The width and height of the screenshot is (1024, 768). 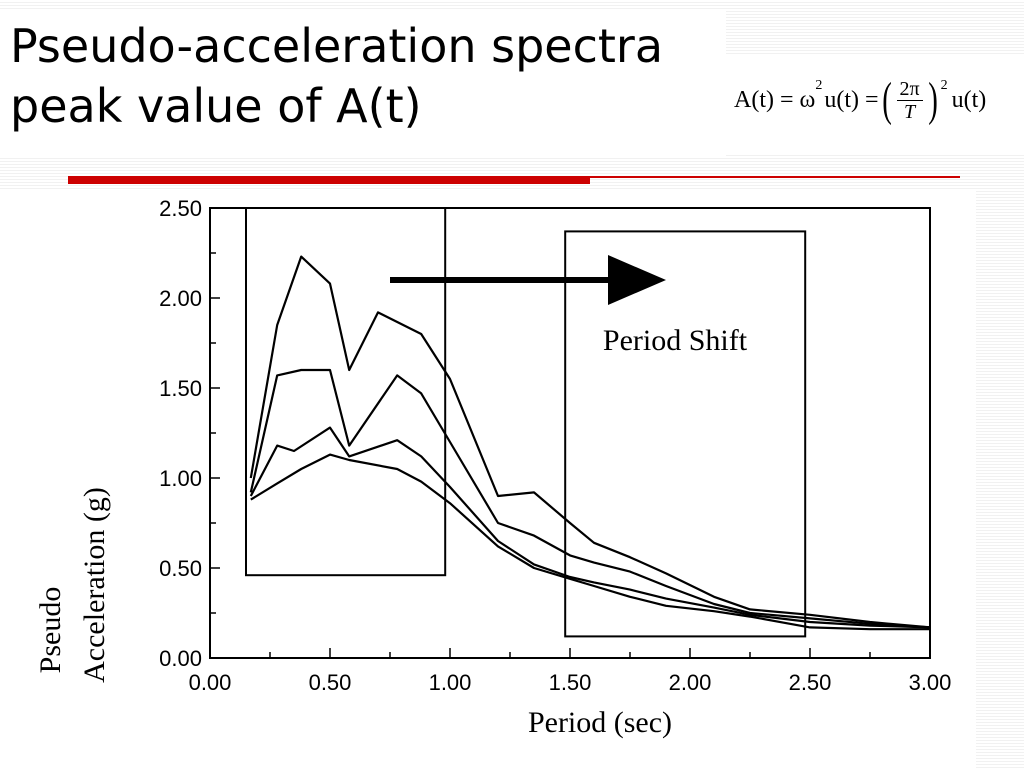 I want to click on formula-fraction: 2π T, so click(x=909, y=100).